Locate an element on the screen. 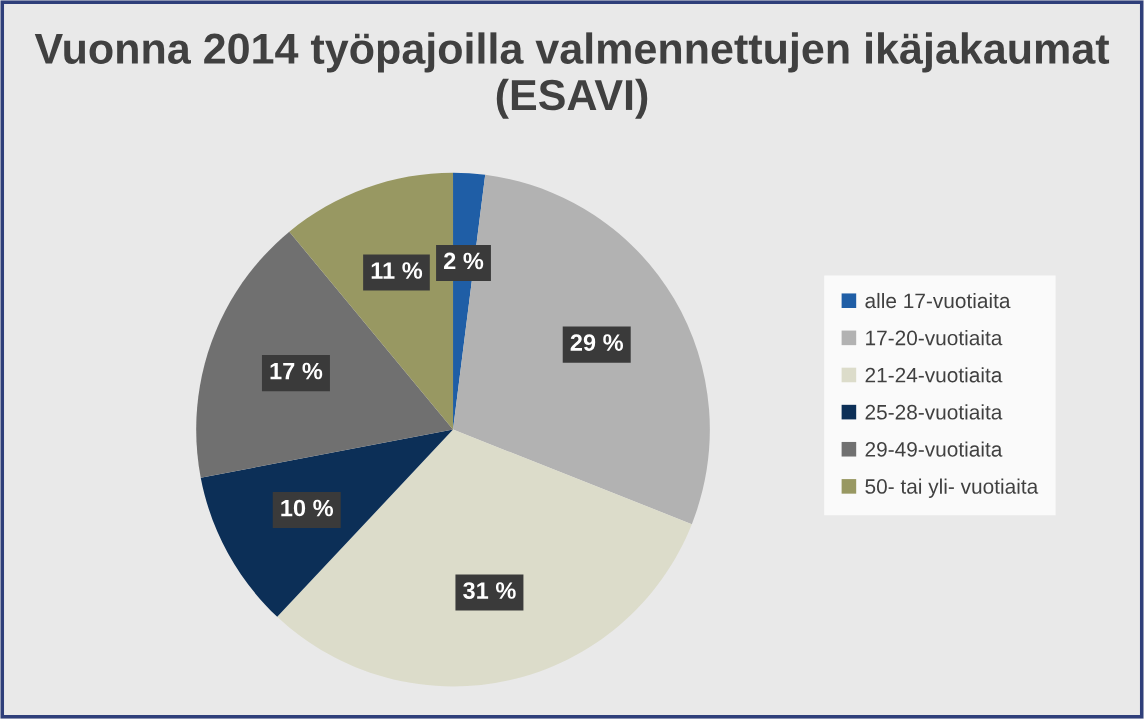  legend-label: 21-24-vuotiaita is located at coordinates (934, 375).